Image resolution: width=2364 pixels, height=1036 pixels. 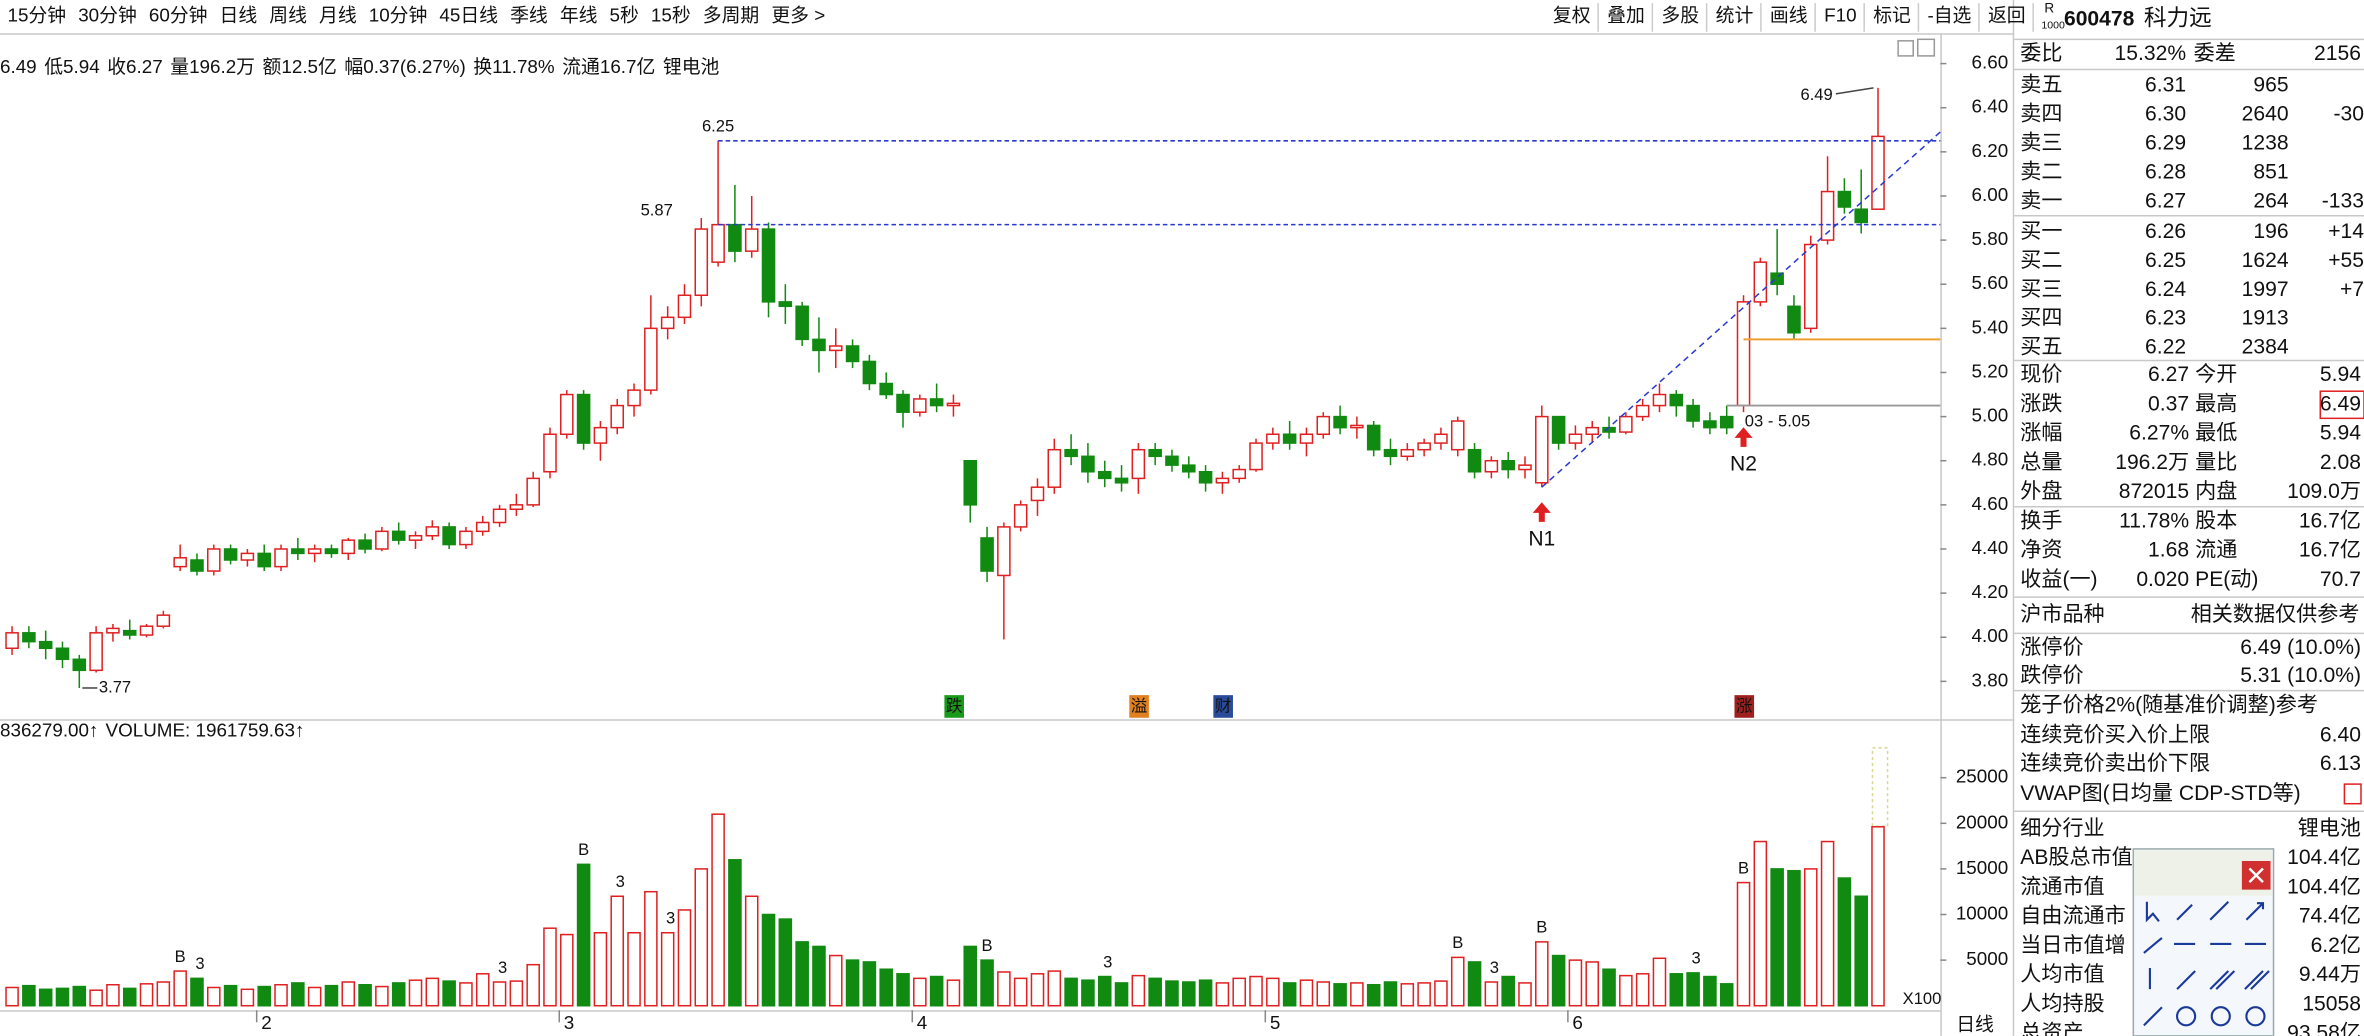 I want to click on period-tab: 5秒, so click(x=624, y=15).